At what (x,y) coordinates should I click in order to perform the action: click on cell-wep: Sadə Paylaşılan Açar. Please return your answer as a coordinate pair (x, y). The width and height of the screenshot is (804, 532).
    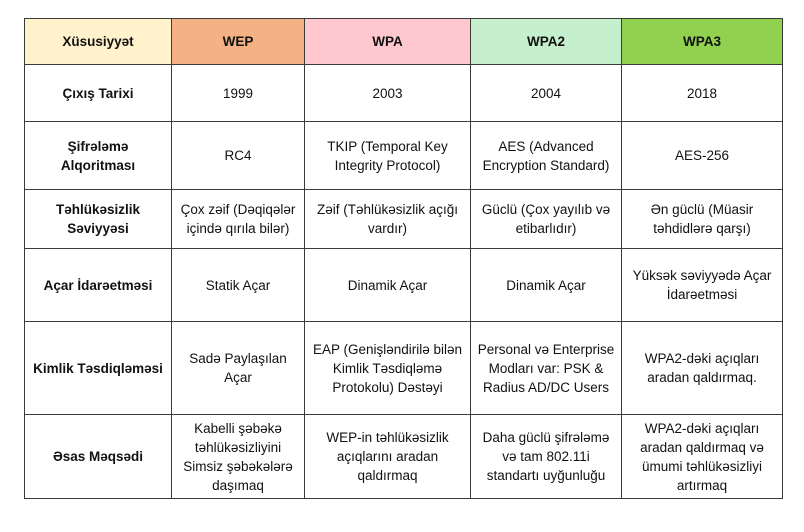
    Looking at the image, I should click on (238, 368).